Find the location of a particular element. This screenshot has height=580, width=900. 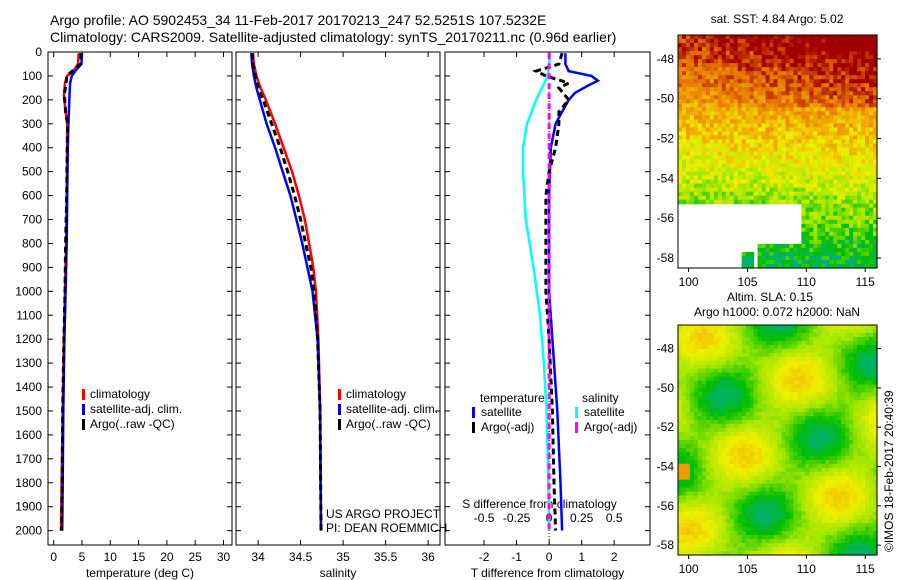

x-tick-label: 35 is located at coordinates (343, 557).